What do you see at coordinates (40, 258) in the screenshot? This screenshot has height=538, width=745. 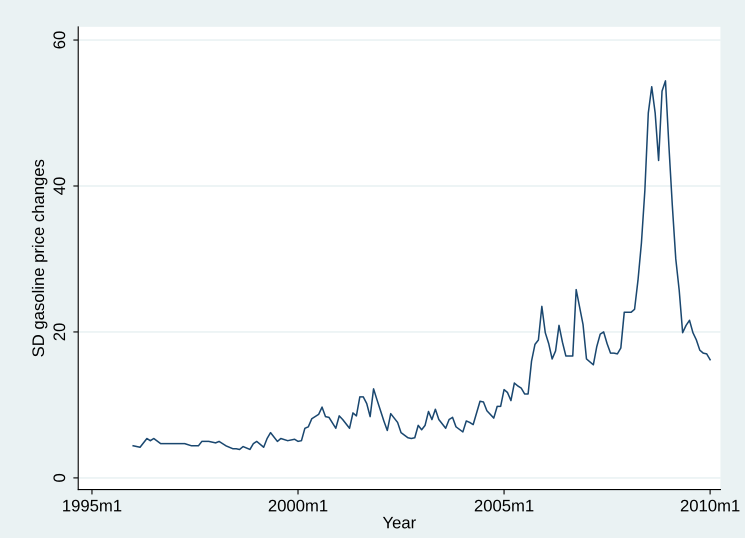 I see `y-axis-title: SD gasoline price changes` at bounding box center [40, 258].